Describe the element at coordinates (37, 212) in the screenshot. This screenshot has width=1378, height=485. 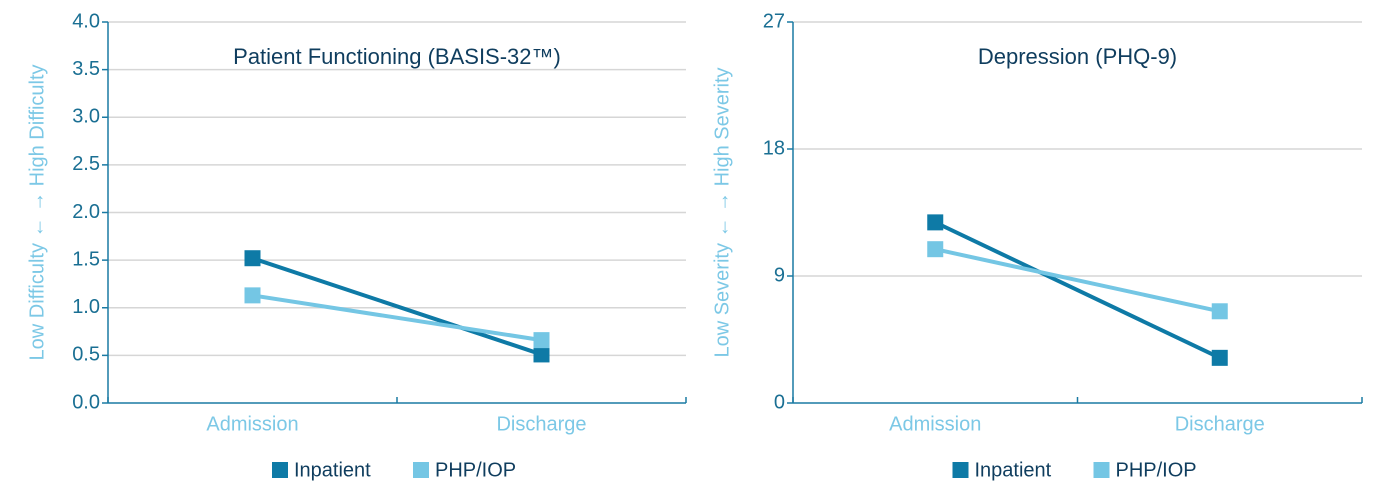
I see `y-axis-label: Low Difficulty ← → High Difficulty` at that location.